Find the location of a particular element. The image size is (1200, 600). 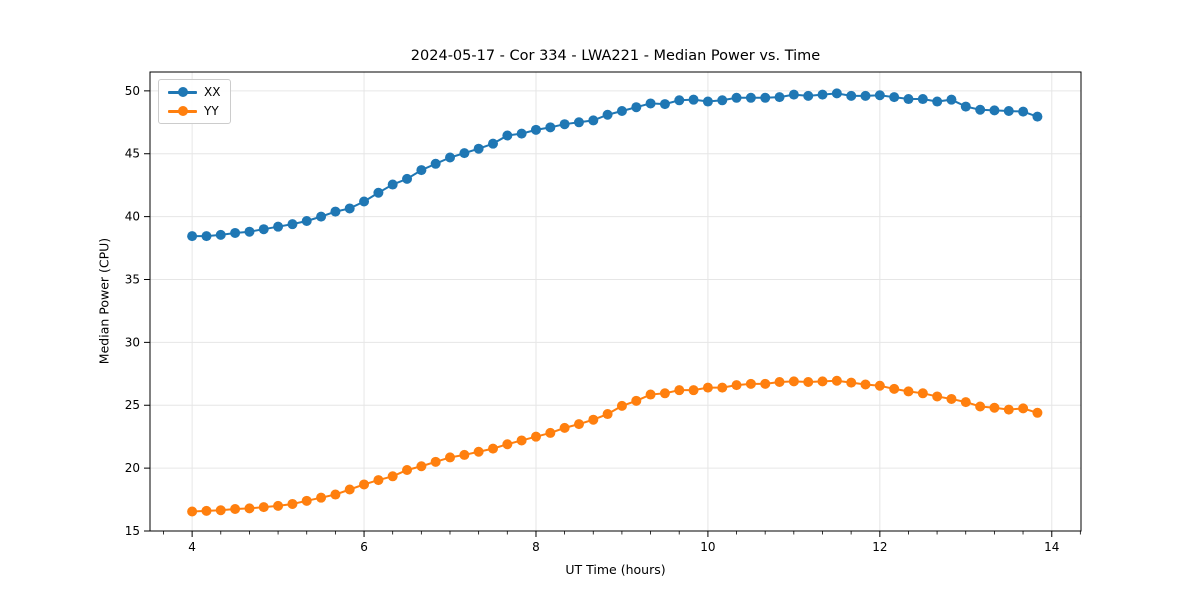

legend-line-sample-xx is located at coordinates (182, 92).